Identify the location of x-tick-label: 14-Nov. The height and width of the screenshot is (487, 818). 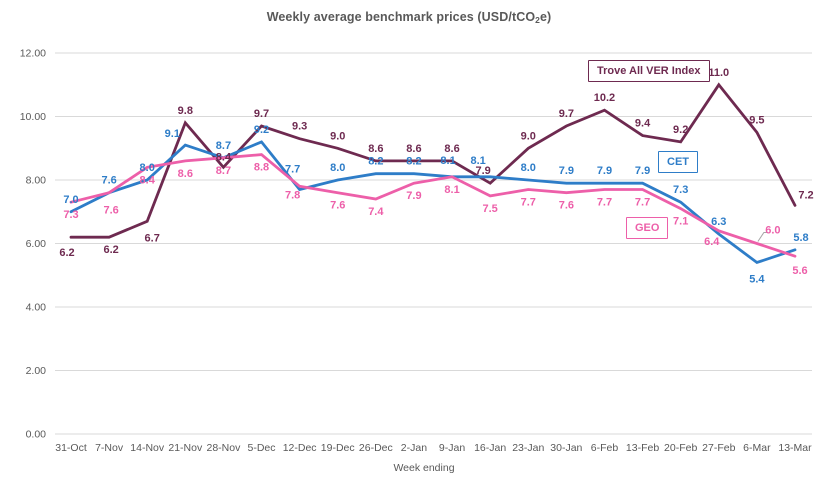
(147, 448).